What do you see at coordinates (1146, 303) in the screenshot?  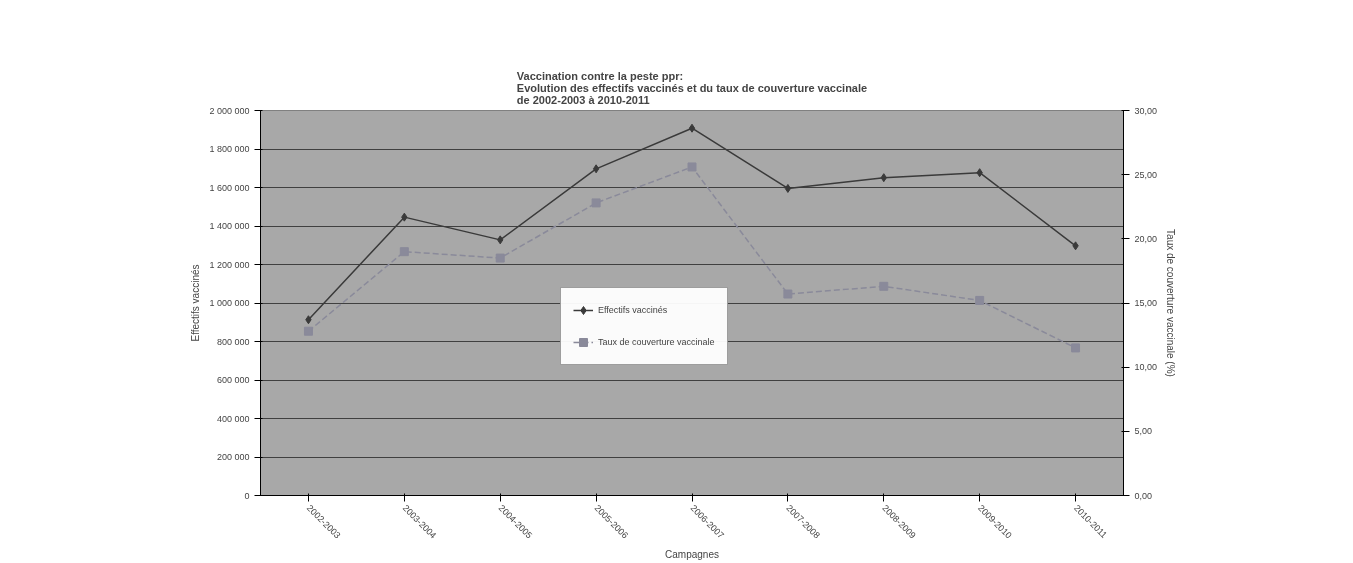 I see `y2-tick-label: 15,00` at bounding box center [1146, 303].